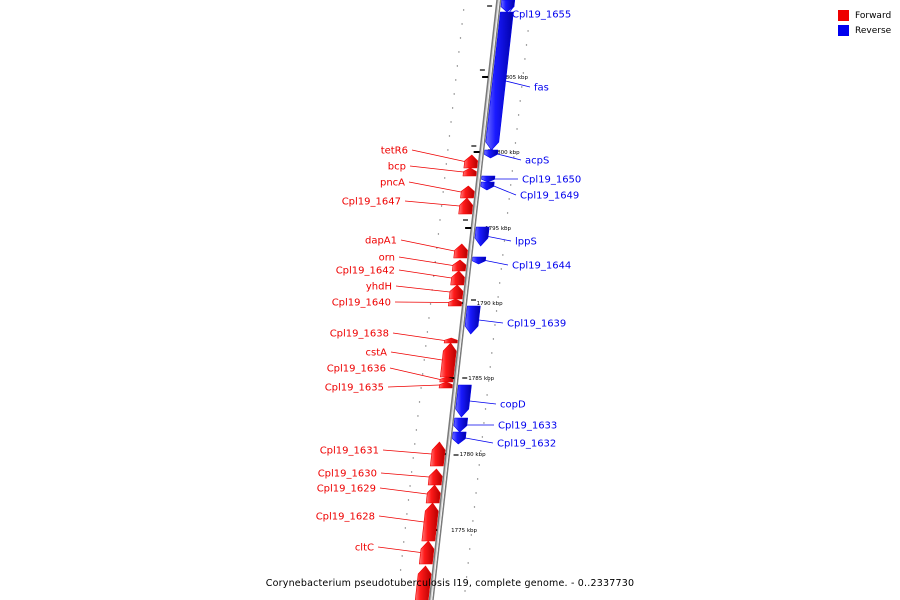  I want to click on gene-label-forward: bcp, so click(397, 167).